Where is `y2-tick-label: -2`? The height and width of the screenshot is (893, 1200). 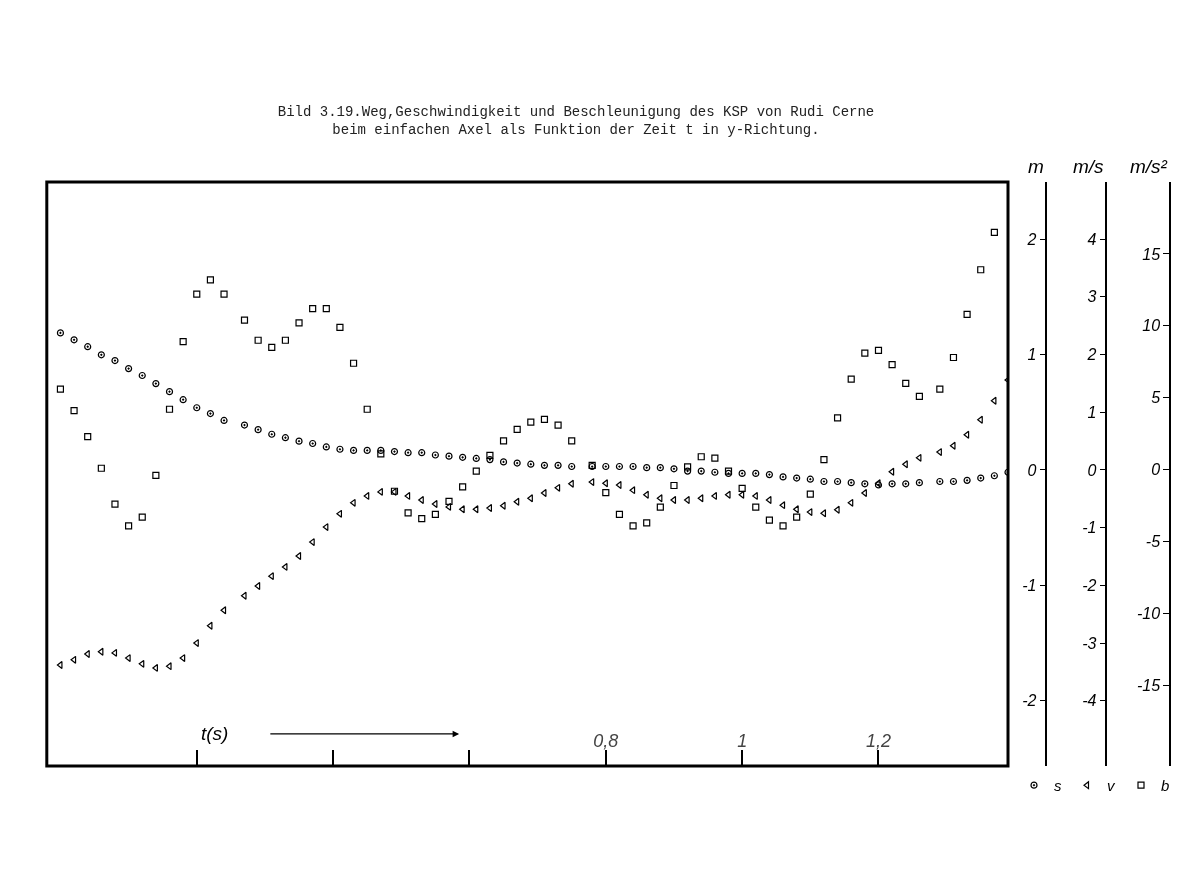 y2-tick-label: -2 is located at coordinates (1089, 585).